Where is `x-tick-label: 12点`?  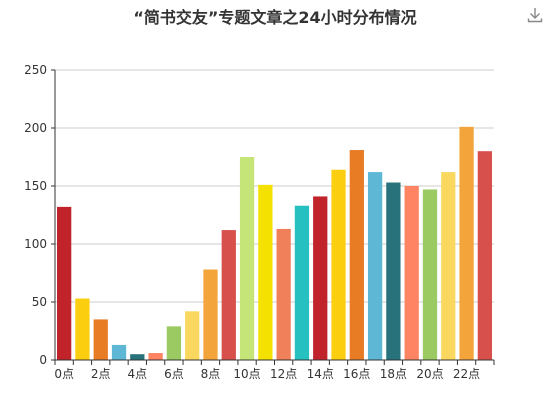 x-tick-label: 12点 is located at coordinates (283, 374).